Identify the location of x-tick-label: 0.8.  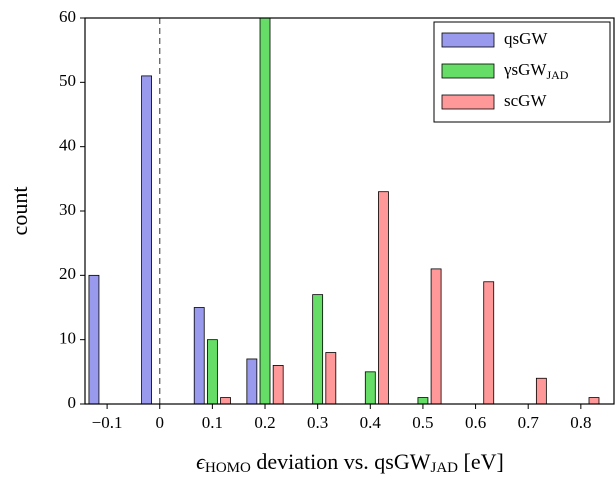
(580, 422).